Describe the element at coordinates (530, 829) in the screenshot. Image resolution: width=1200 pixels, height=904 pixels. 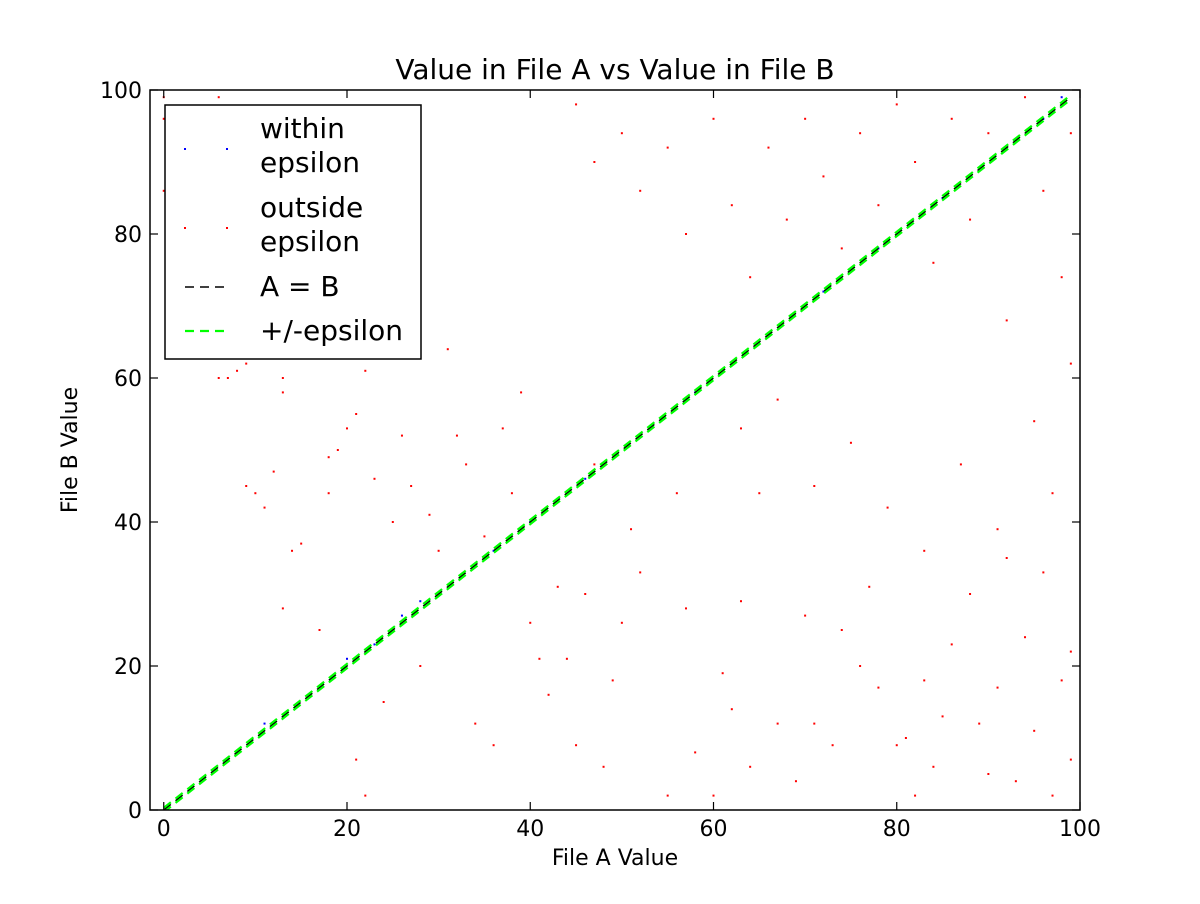
I see `x-tick-label-40: 40` at that location.